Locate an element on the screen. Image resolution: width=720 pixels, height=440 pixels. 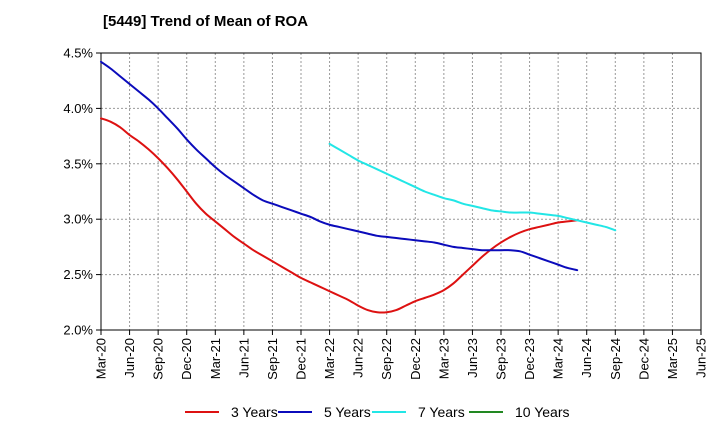
y-tick-label: 3.0% is located at coordinates (78, 219).